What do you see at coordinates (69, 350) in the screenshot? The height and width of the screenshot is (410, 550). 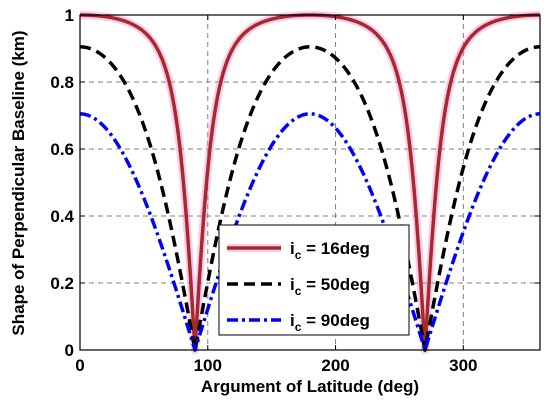 I see `y-tick-label: 0` at bounding box center [69, 350].